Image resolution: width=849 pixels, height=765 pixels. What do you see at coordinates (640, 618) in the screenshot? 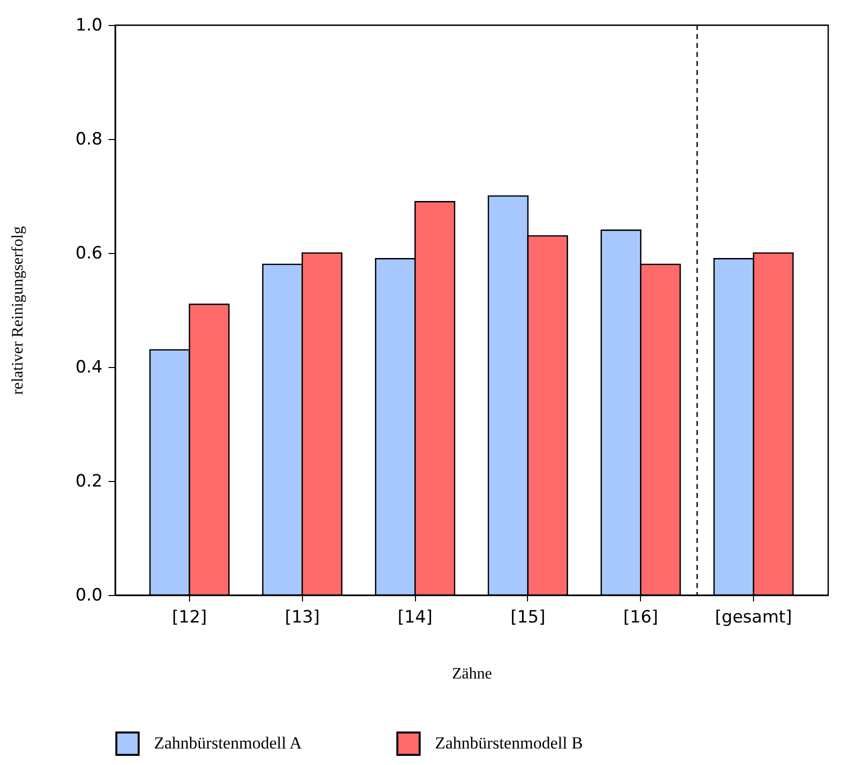
I see `x-tick-label: [16]` at bounding box center [640, 618].